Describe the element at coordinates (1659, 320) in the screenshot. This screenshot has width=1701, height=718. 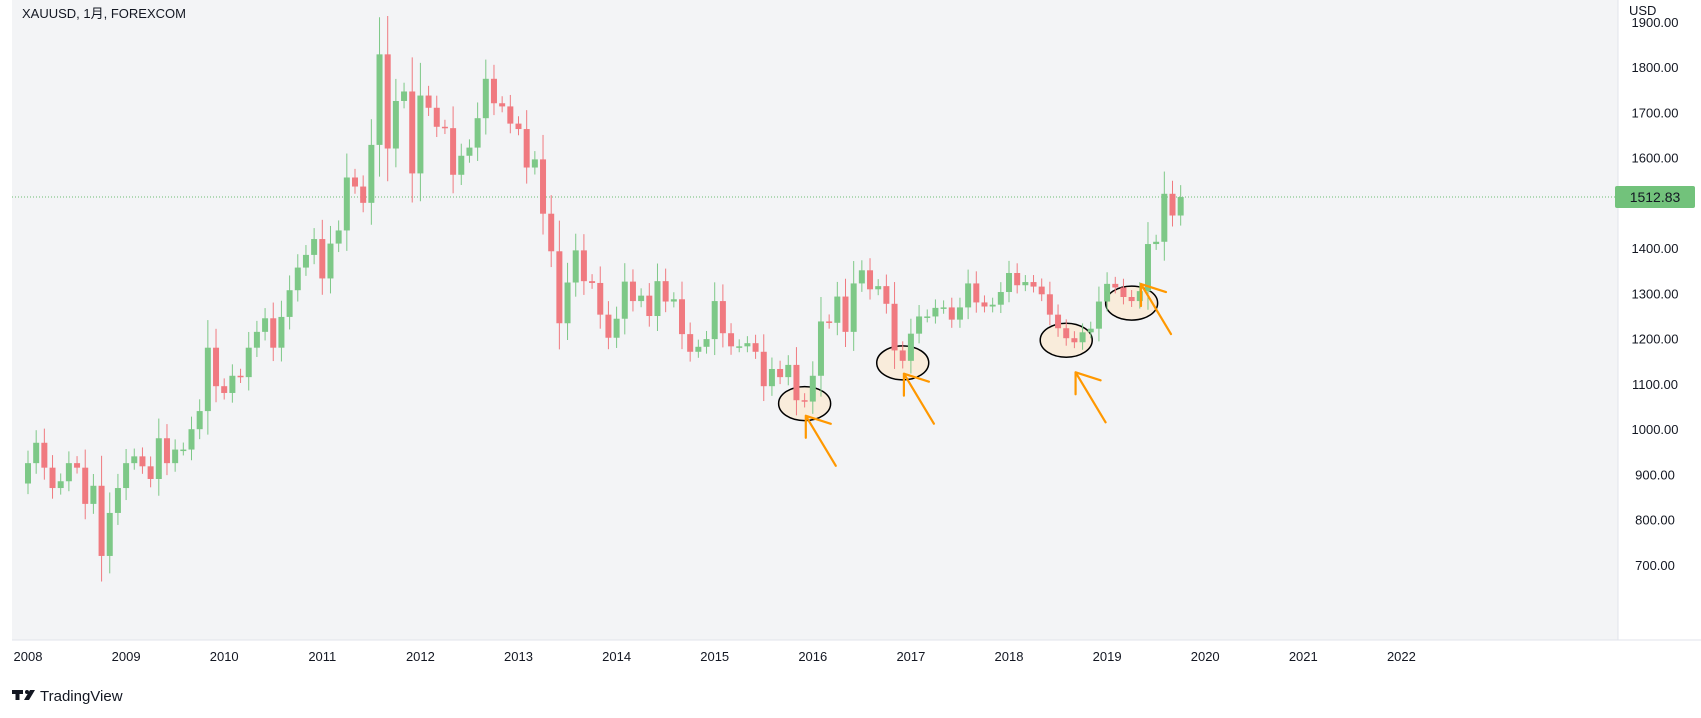
I see `price-axis` at that location.